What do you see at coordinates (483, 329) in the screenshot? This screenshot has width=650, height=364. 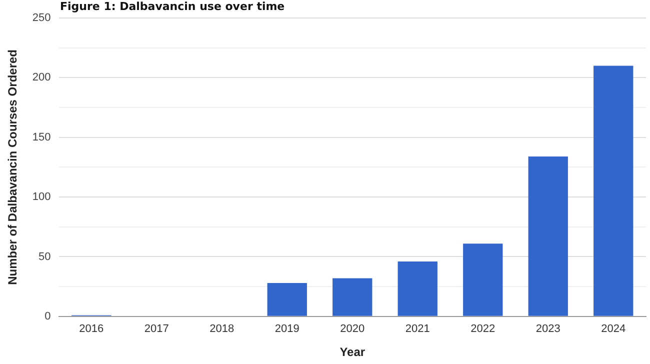 I see `x-tick-label: 2022` at bounding box center [483, 329].